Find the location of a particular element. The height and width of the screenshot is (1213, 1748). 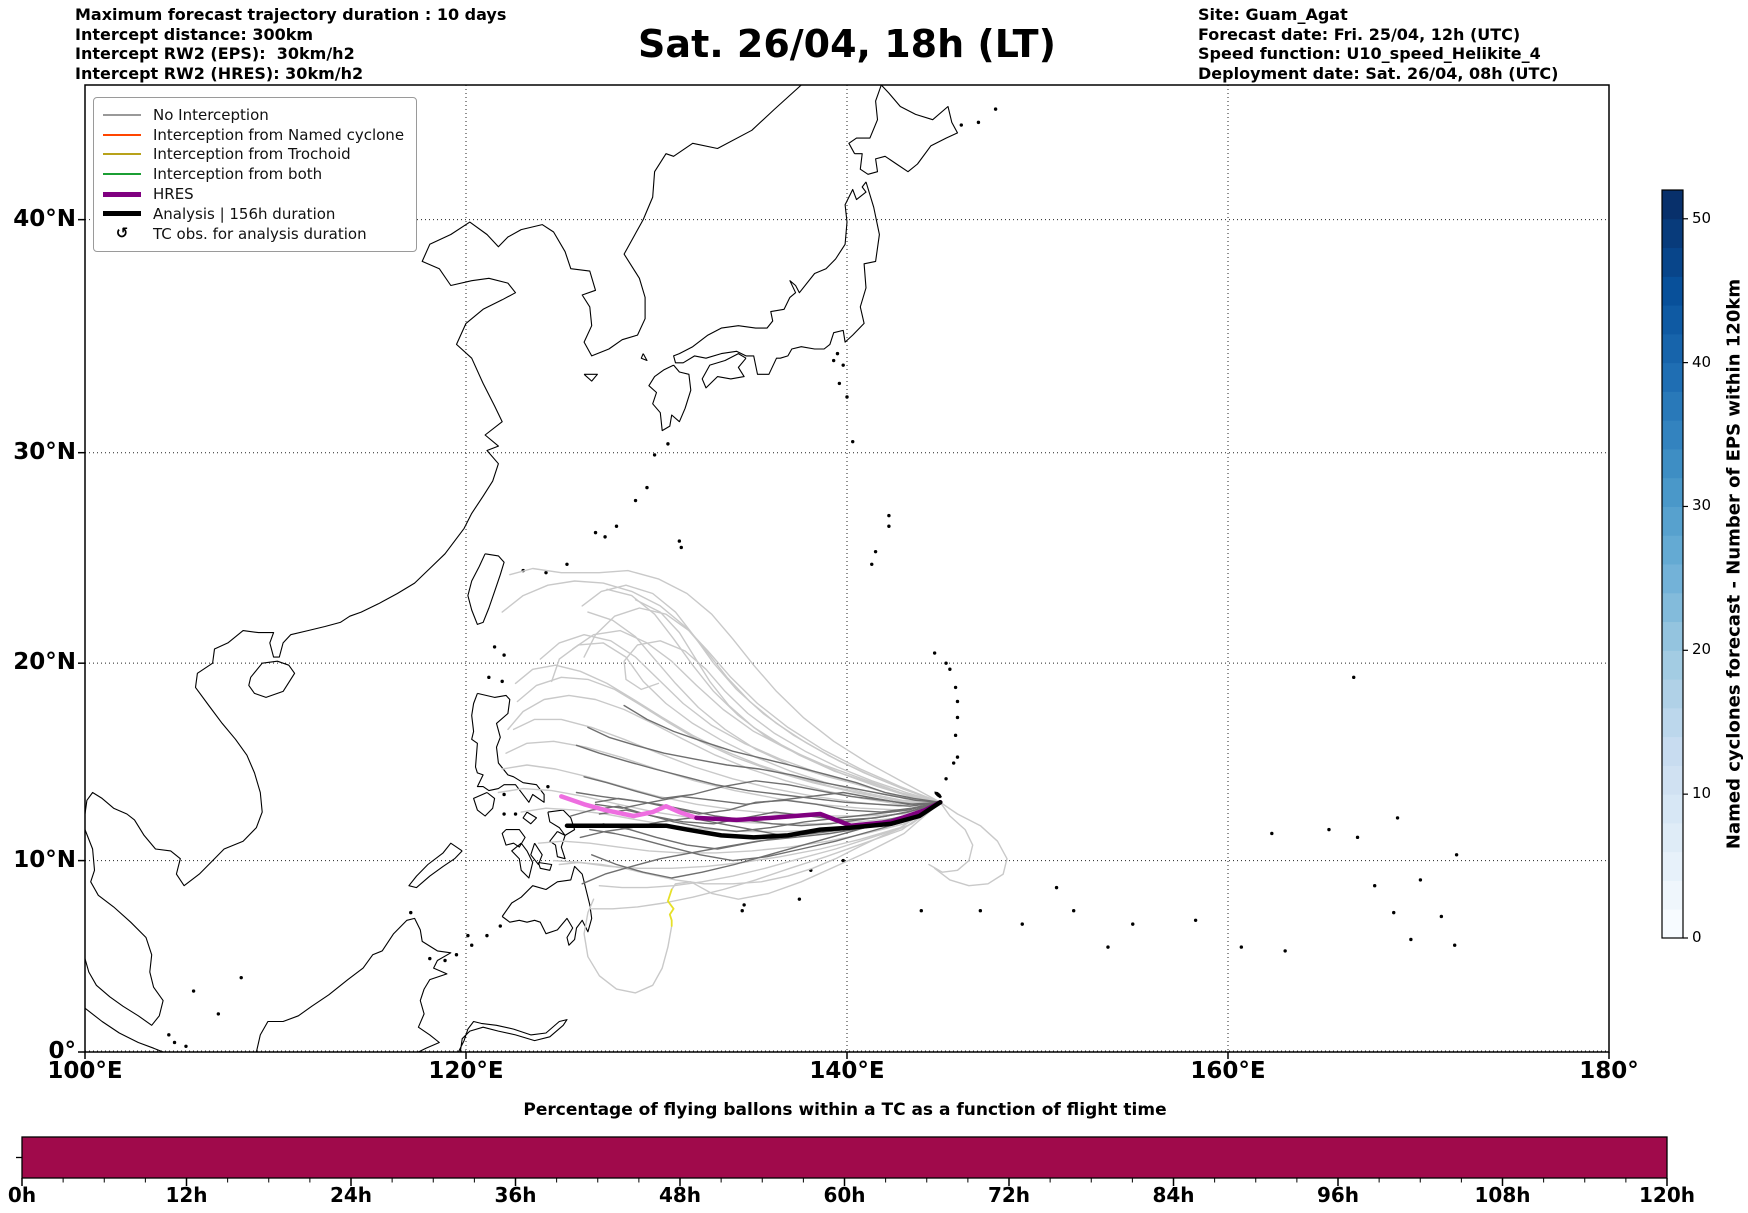

info-line: Intercept RW2 (EPS): 30km/h2 is located at coordinates (215, 53).